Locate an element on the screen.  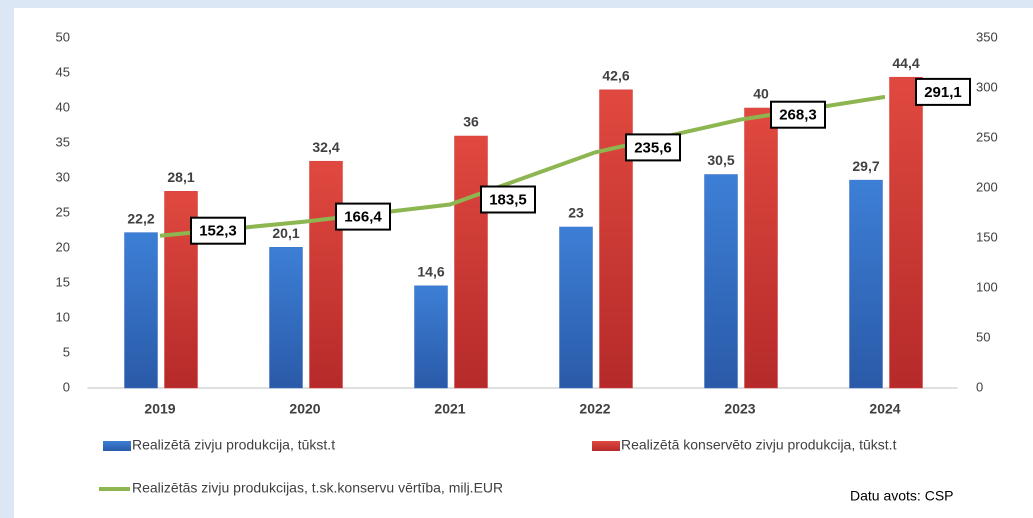
y2-tick-label: 100 is located at coordinates (987, 286).